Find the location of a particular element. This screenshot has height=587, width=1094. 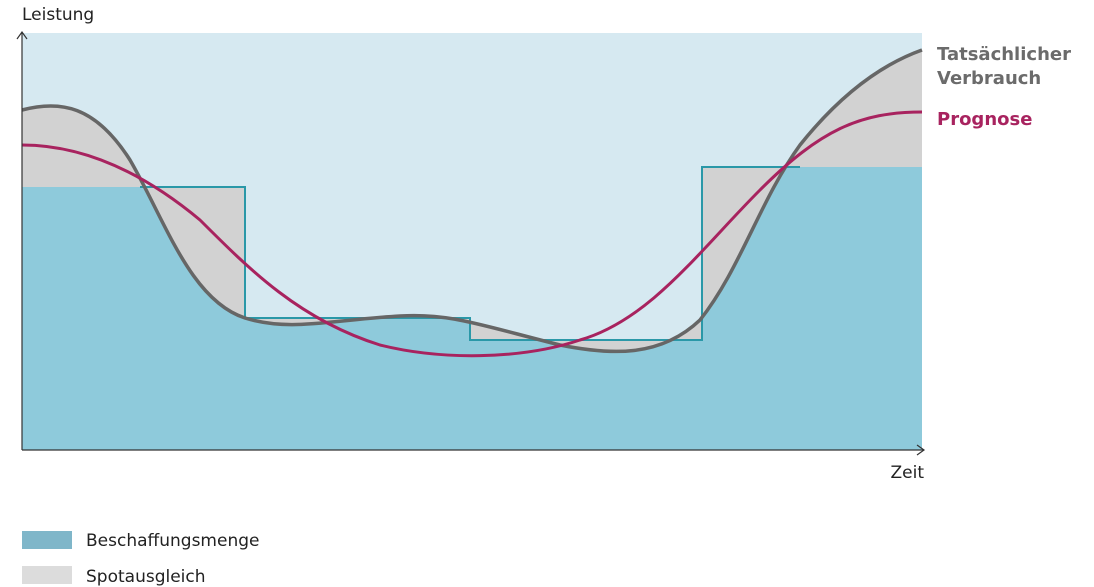

legend-label: Spotausgleich is located at coordinates (146, 577).